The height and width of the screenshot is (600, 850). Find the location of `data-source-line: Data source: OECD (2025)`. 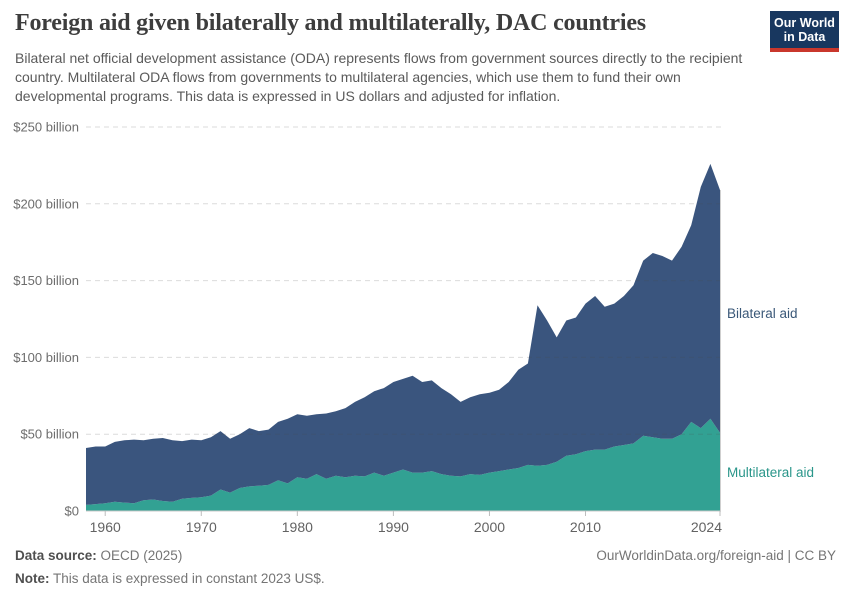

data-source-line: Data source: OECD (2025) is located at coordinates (425, 555).